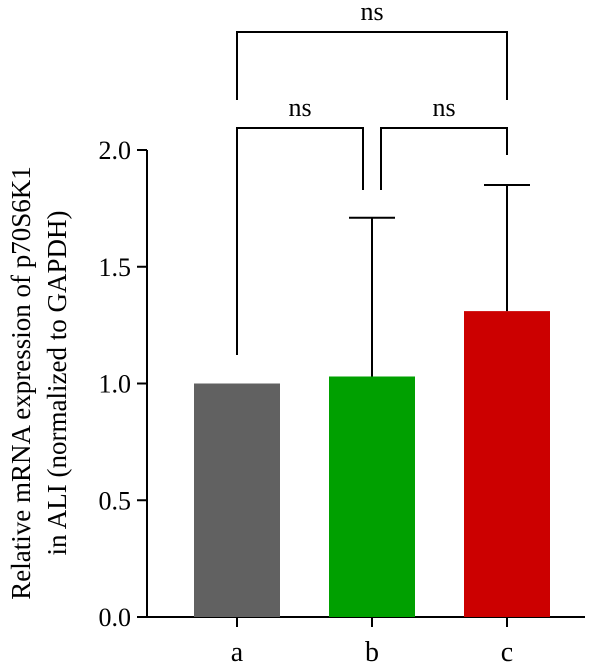 Image resolution: width=600 pixels, height=668 pixels. What do you see at coordinates (507, 652) in the screenshot?
I see `x-tick-label-c: c` at bounding box center [507, 652].